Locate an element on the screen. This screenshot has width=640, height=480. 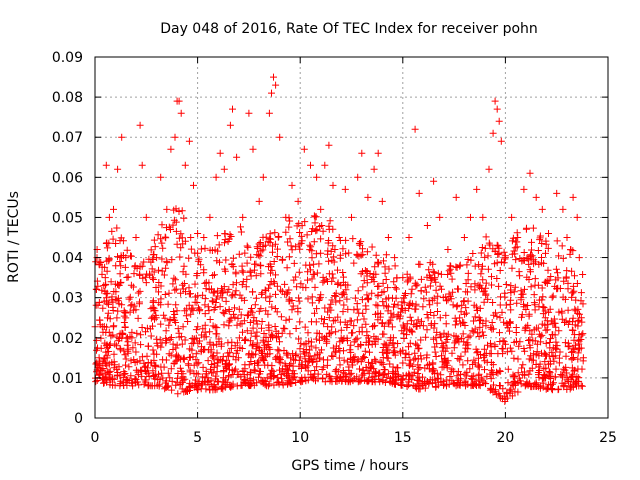
y-tick-label: 0.02 is located at coordinates (67, 339).